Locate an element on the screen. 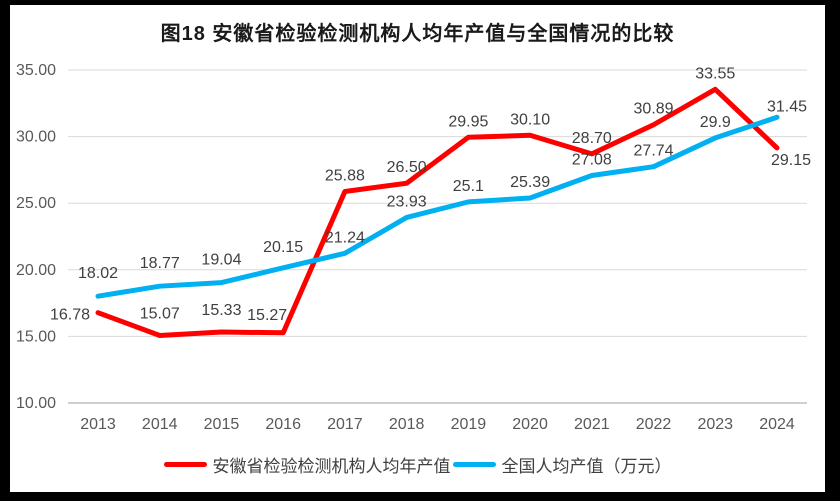 Image resolution: width=840 pixels, height=501 pixels. legend-label-national: 全国人均产值（万元） is located at coordinates (586, 466).